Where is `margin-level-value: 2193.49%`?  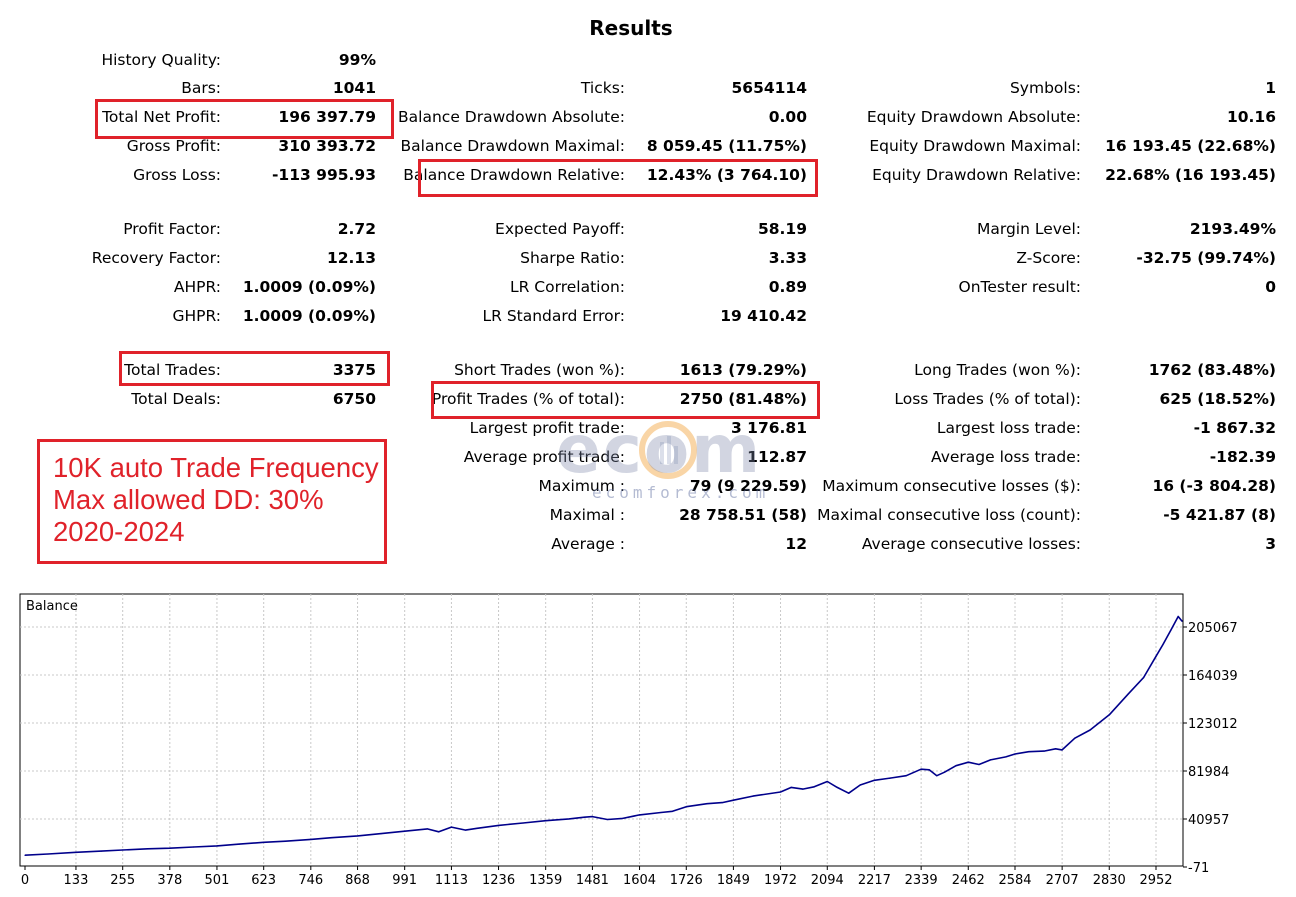
margin-level-value: 2193.49% is located at coordinates (1232, 229).